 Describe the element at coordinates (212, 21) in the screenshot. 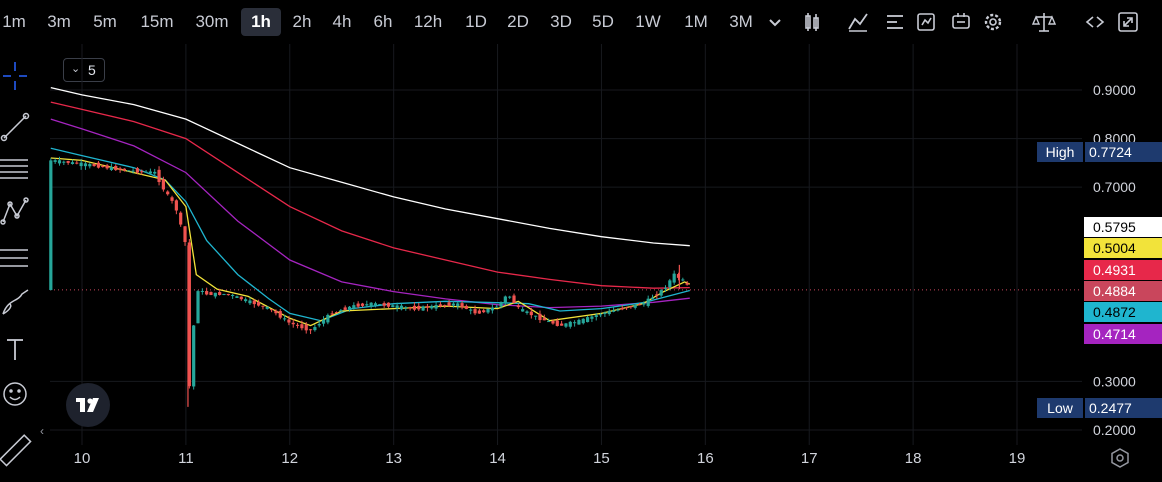

I see `timeframe-30m: 30m` at that location.